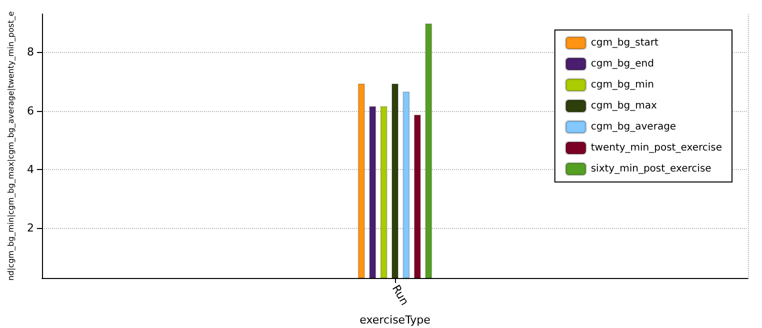  Describe the element at coordinates (622, 64) in the screenshot. I see `legend-label: cgm_bg_end` at that location.